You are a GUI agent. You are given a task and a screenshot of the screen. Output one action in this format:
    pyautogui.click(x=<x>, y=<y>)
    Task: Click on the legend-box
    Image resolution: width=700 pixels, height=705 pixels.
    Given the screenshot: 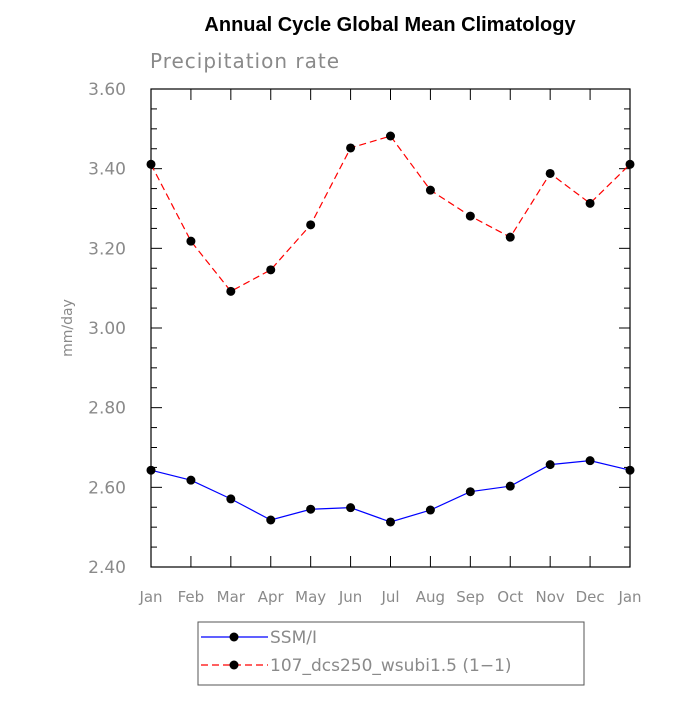 What is the action you would take?
    pyautogui.click(x=391, y=653)
    